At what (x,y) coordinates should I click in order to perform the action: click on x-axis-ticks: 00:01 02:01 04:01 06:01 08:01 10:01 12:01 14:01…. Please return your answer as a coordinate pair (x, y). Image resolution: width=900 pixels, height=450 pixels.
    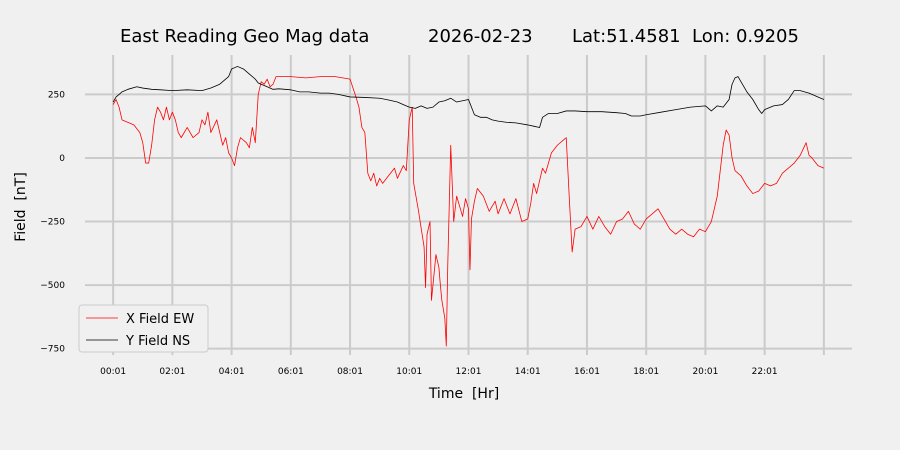
    Looking at the image, I should click on (438, 372).